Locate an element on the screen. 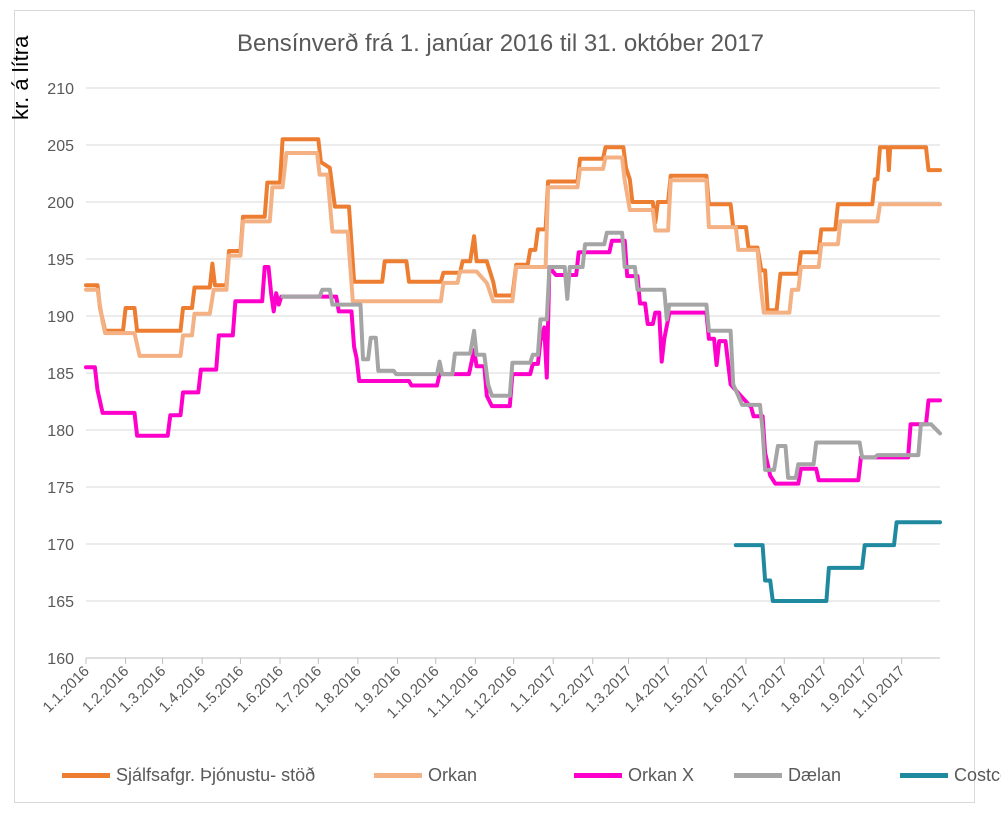 This screenshot has width=1001, height=817. y-tick-label: 195 is located at coordinates (60, 260).